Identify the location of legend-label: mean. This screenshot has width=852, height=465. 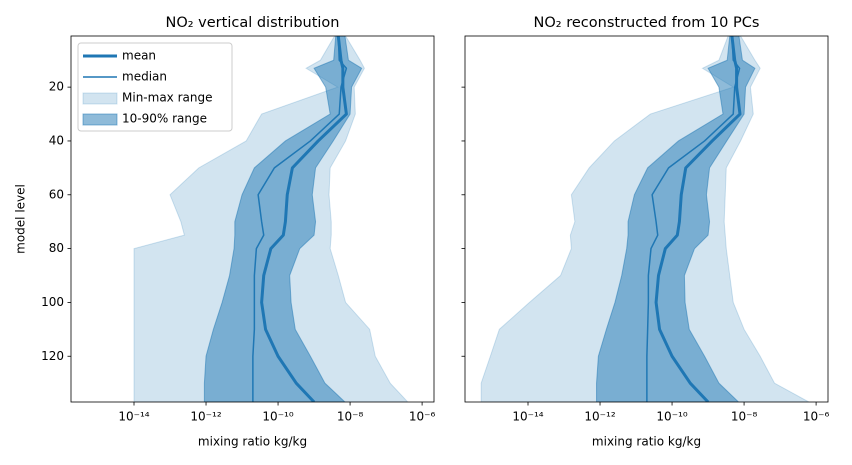
(139, 56).